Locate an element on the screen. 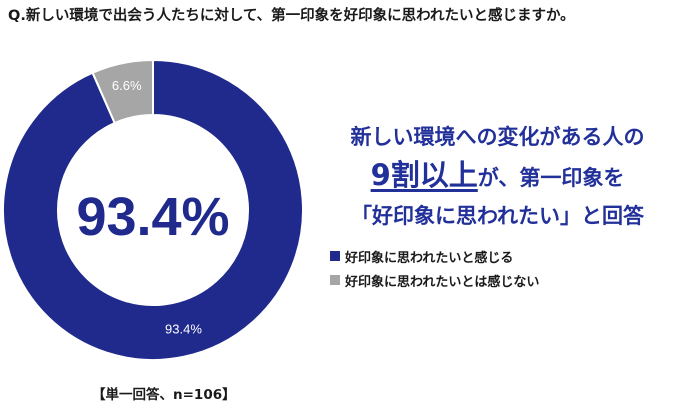 The width and height of the screenshot is (681, 412). legend-item-no: 好印象に思われたいとは感じない is located at coordinates (434, 280).